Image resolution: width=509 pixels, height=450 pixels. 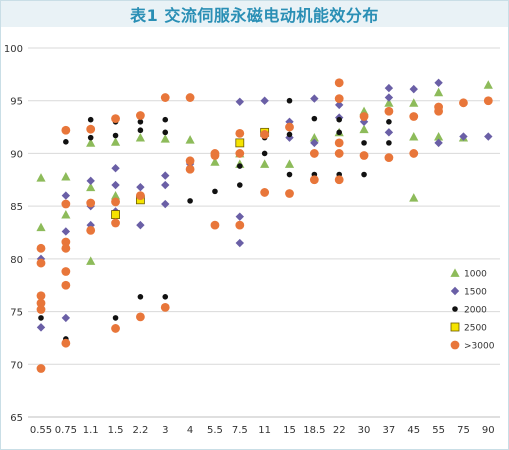 I want to click on y-tick-label: 90, so click(x=16, y=154).